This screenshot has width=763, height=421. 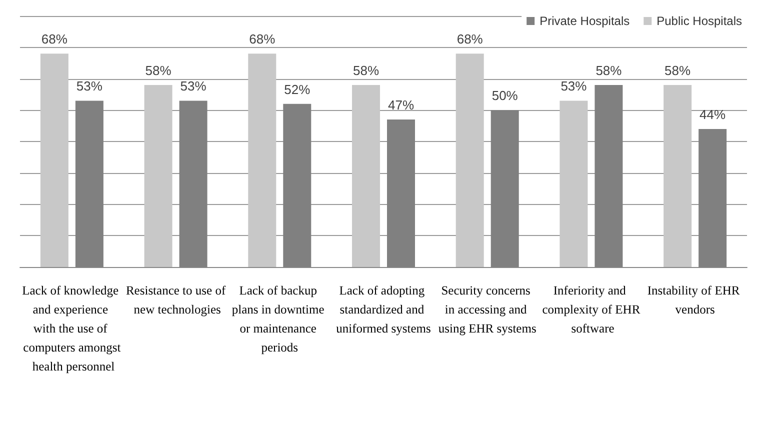 What do you see at coordinates (505, 96) in the screenshot?
I see `data-label: 50%` at bounding box center [505, 96].